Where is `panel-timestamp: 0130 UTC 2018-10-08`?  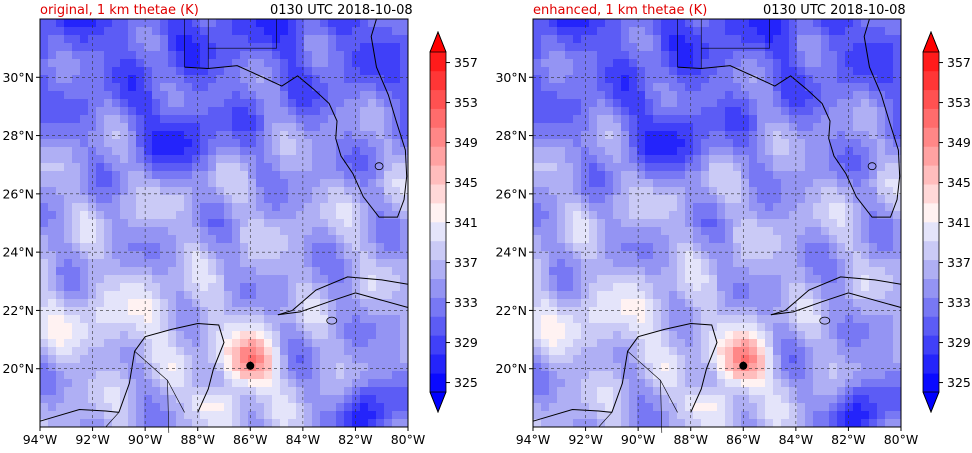
panel-timestamp: 0130 UTC 2018-10-08 is located at coordinates (834, 10).